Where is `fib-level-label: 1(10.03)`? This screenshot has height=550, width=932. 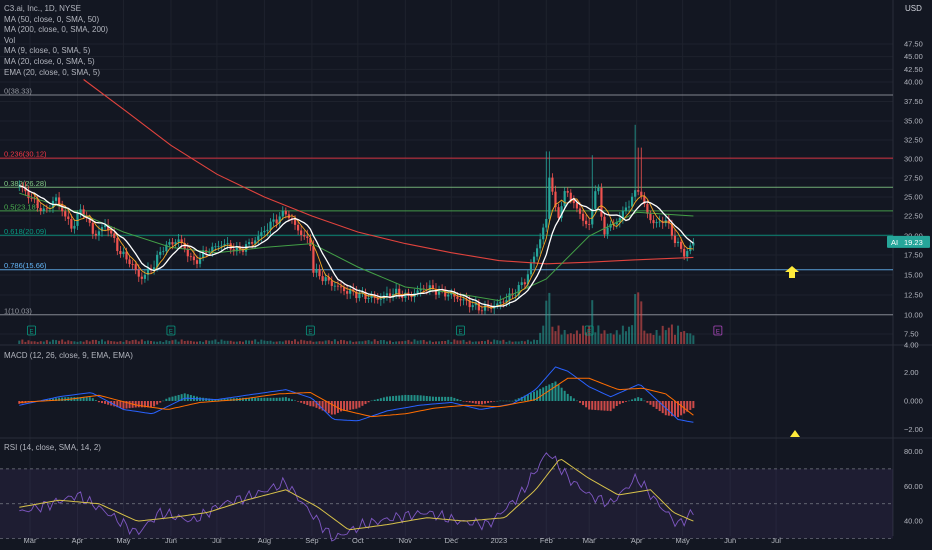 fib-level-label: 1(10.03) is located at coordinates (18, 310).